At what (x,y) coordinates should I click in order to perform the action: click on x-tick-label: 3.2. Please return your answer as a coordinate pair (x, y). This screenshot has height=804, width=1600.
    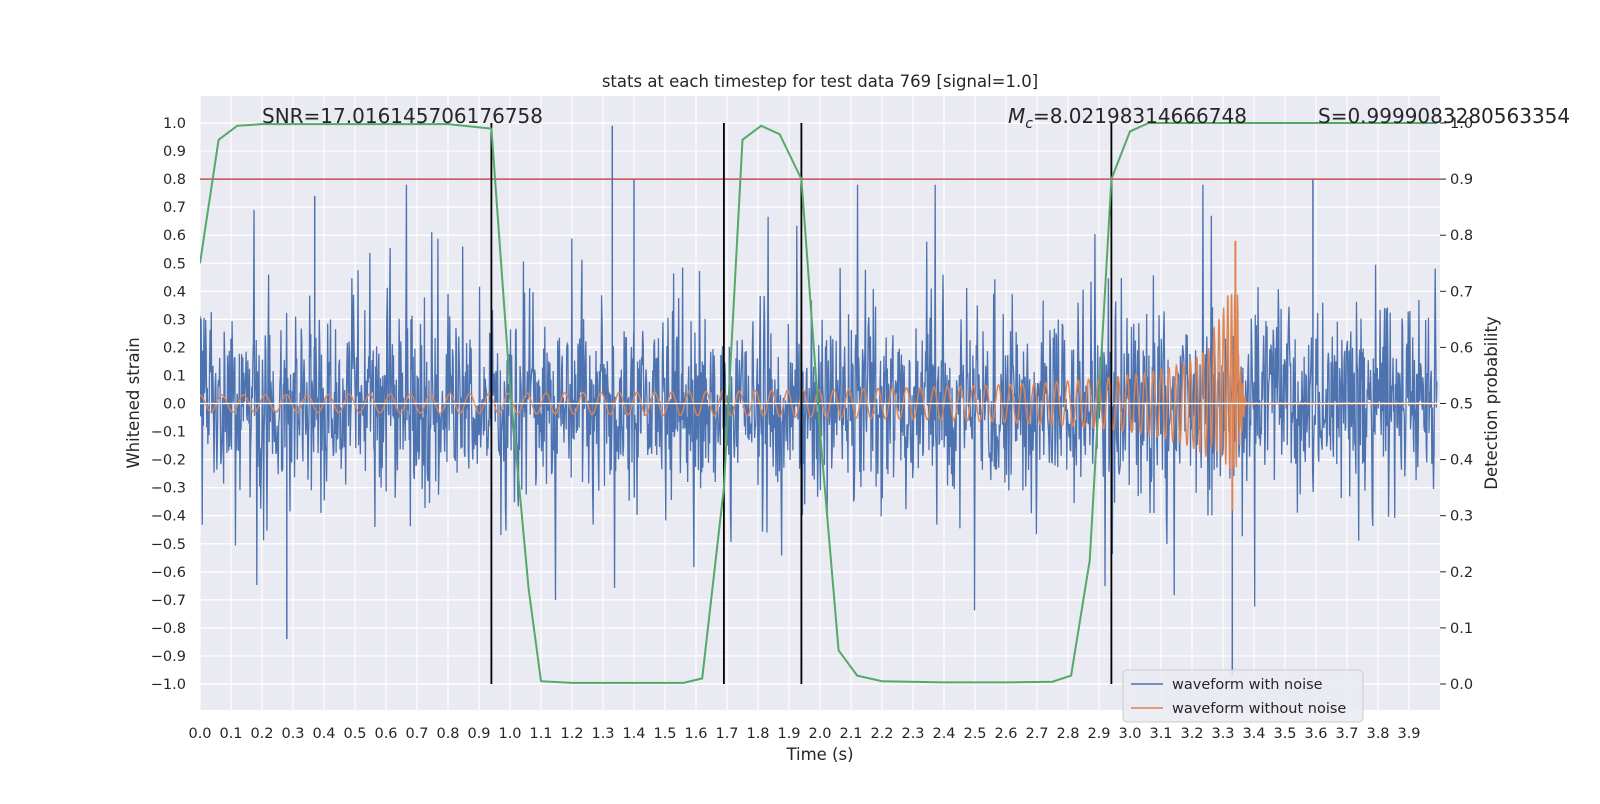
    Looking at the image, I should click on (1191, 734).